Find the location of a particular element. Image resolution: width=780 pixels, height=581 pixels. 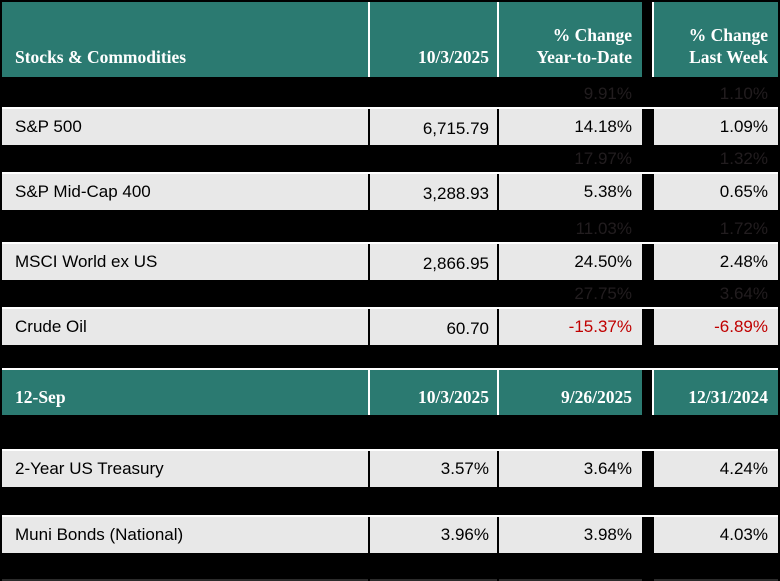

label-cell: MSCI World ex US is located at coordinates (185, 262).